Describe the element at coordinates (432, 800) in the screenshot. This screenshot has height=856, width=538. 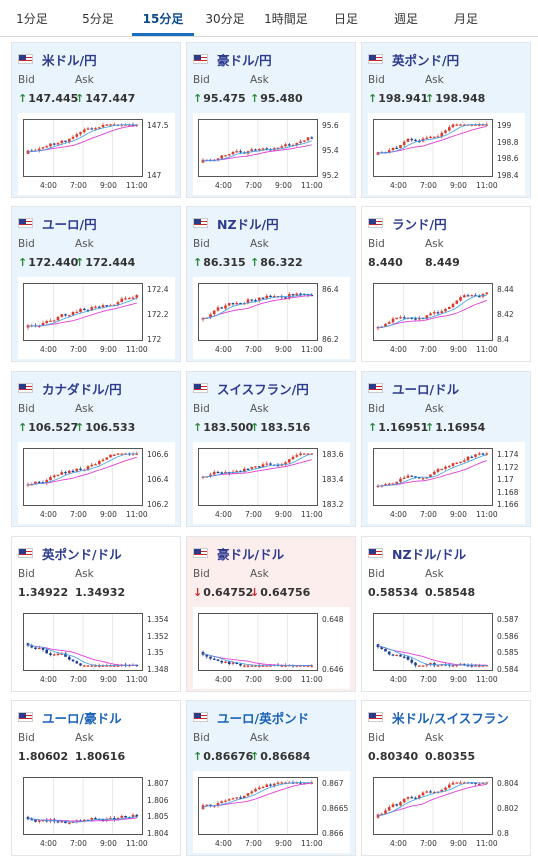
I see `moving-average-long` at that location.